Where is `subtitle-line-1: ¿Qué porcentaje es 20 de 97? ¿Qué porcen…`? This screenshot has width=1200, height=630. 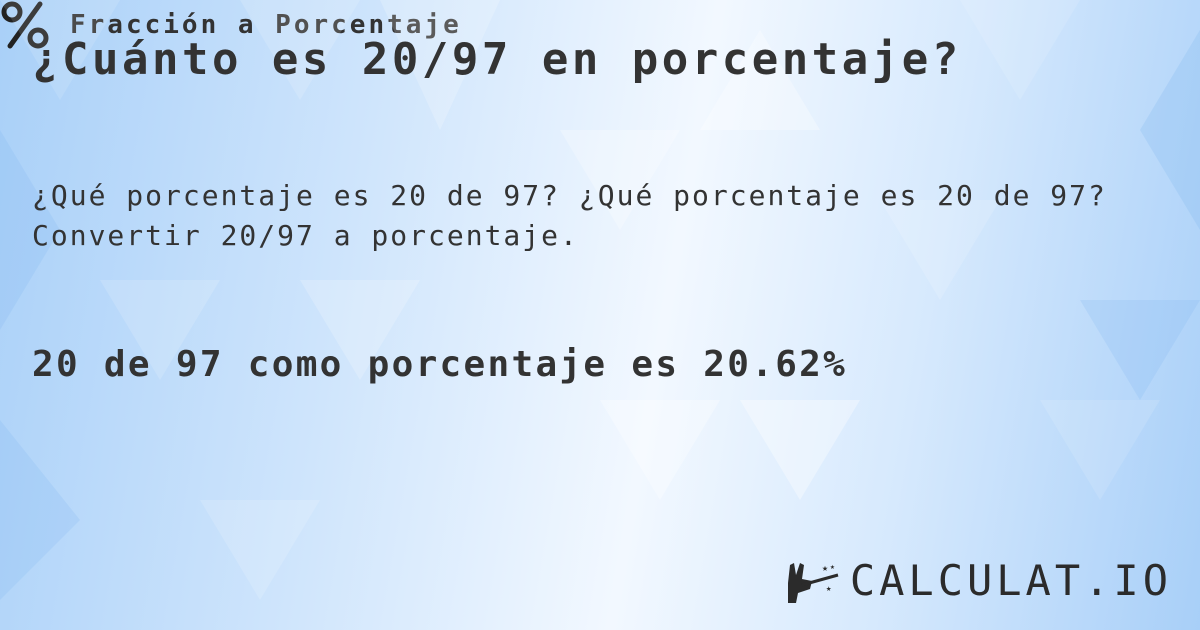
subtitle-line-1: ¿Qué porcentaje es 20 de 97? ¿Qué porcen… is located at coordinates (569, 195).